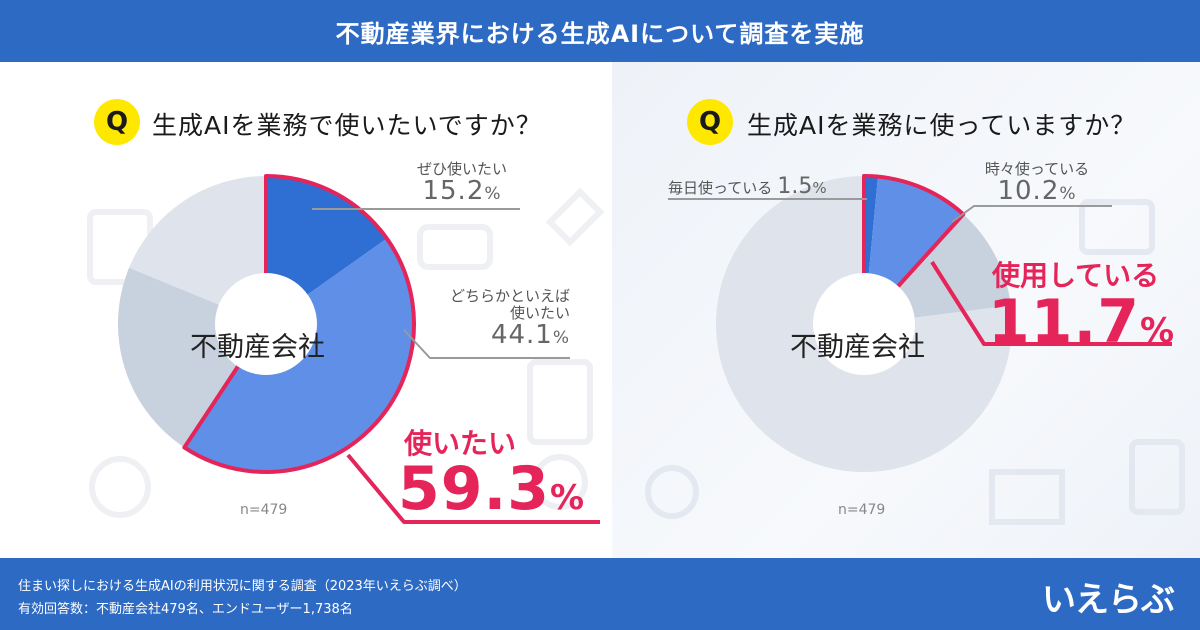  What do you see at coordinates (942, 125) in the screenshot?
I see `question-text: 生成AIを業務に使っていますか？` at bounding box center [942, 125].